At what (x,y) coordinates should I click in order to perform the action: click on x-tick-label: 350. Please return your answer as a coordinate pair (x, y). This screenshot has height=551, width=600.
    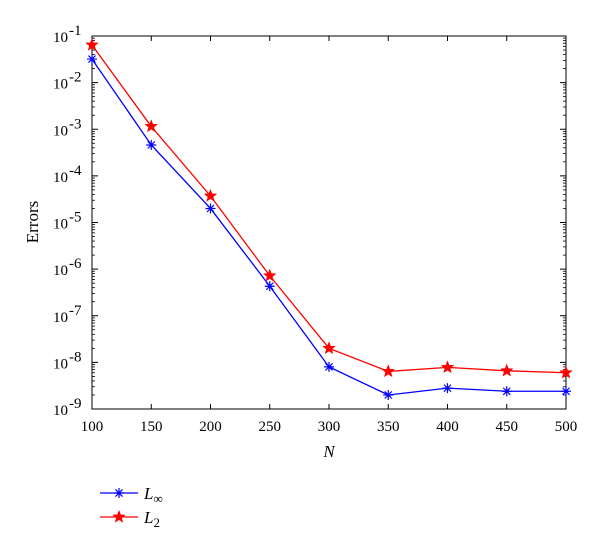
    Looking at the image, I should click on (388, 427).